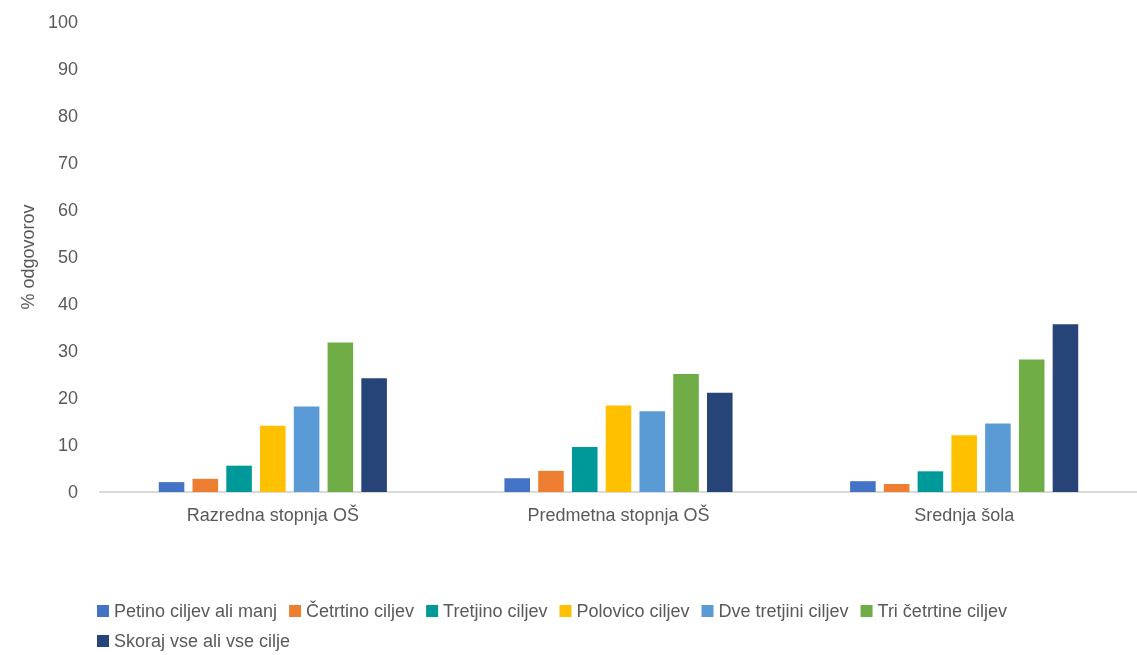 This screenshot has height=655, width=1137. I want to click on y-tick-label: 60, so click(67, 210).